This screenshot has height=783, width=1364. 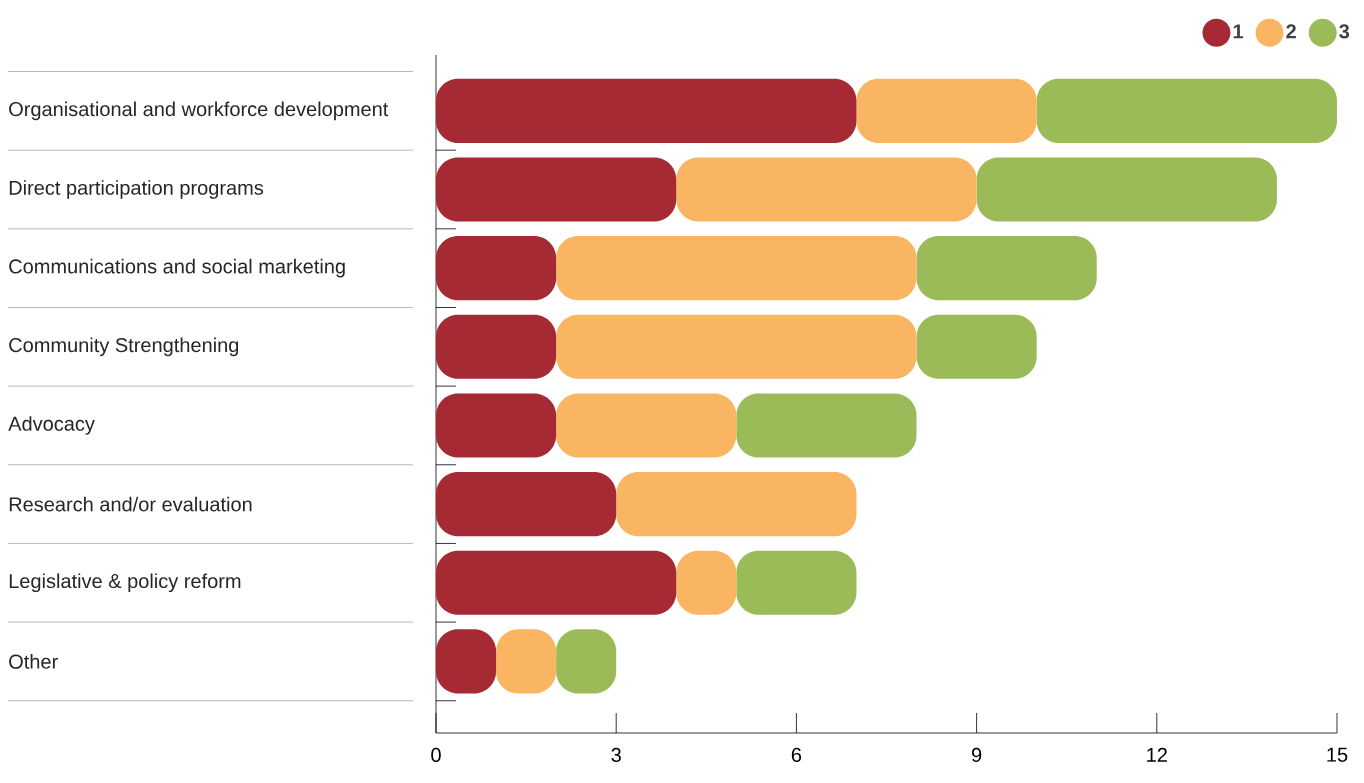 I want to click on x-tick-label: 6, so click(x=796, y=755).